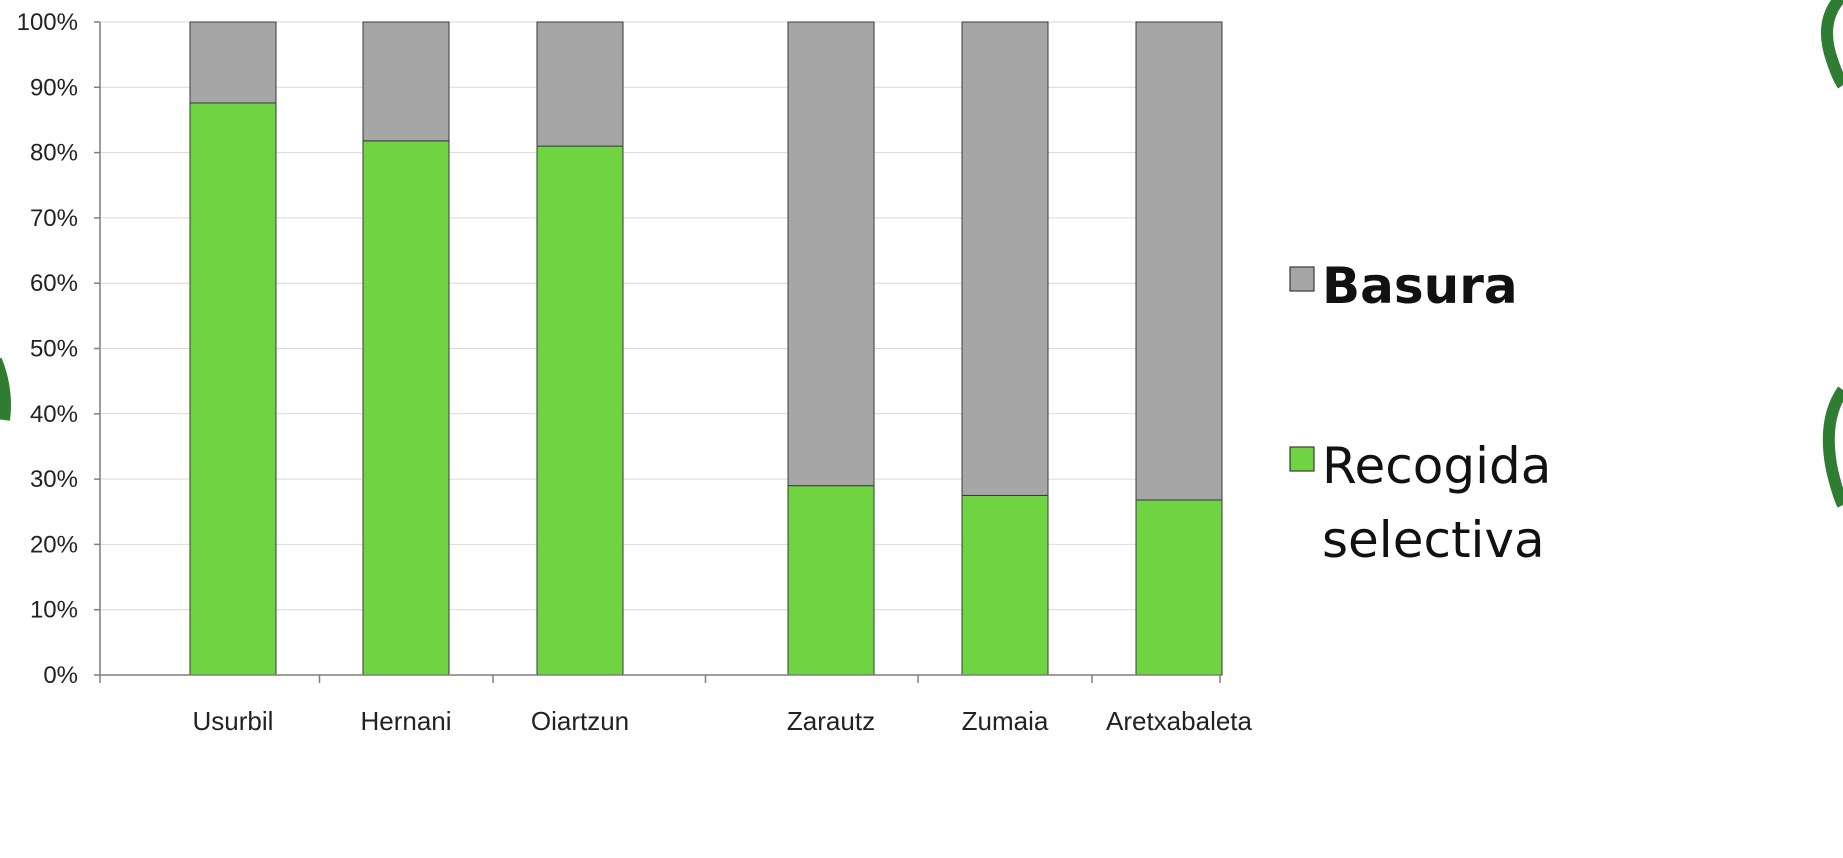 This screenshot has height=858, width=1843. I want to click on y-tick-label: 90%, so click(54, 87).